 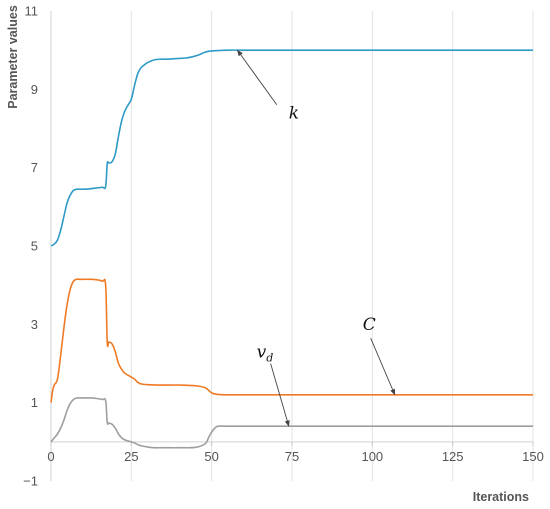 What do you see at coordinates (30, 481) in the screenshot?
I see `y-tick-label: −1` at bounding box center [30, 481].